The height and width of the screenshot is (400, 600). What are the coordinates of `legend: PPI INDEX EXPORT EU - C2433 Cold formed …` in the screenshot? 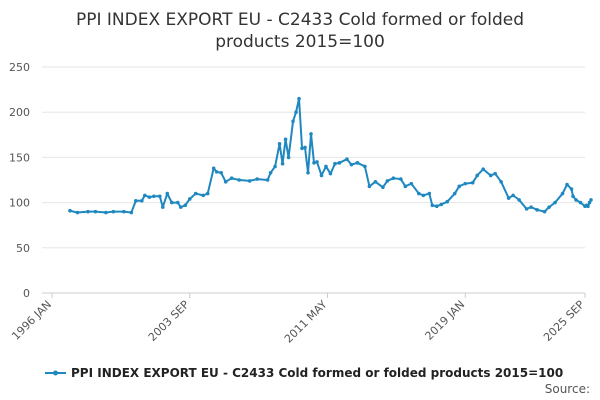 It's located at (304, 373).